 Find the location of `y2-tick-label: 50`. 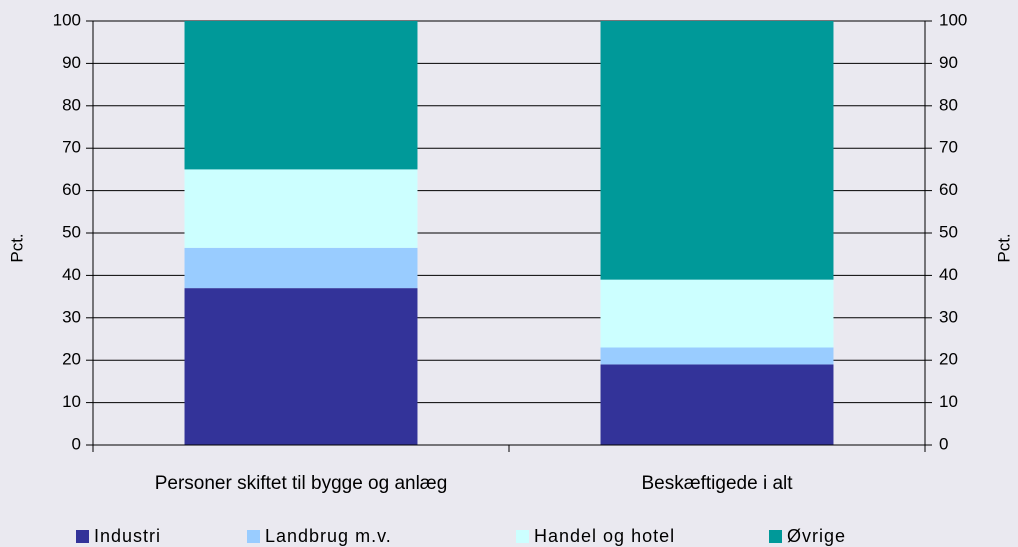

y2-tick-label: 50 is located at coordinates (948, 231).